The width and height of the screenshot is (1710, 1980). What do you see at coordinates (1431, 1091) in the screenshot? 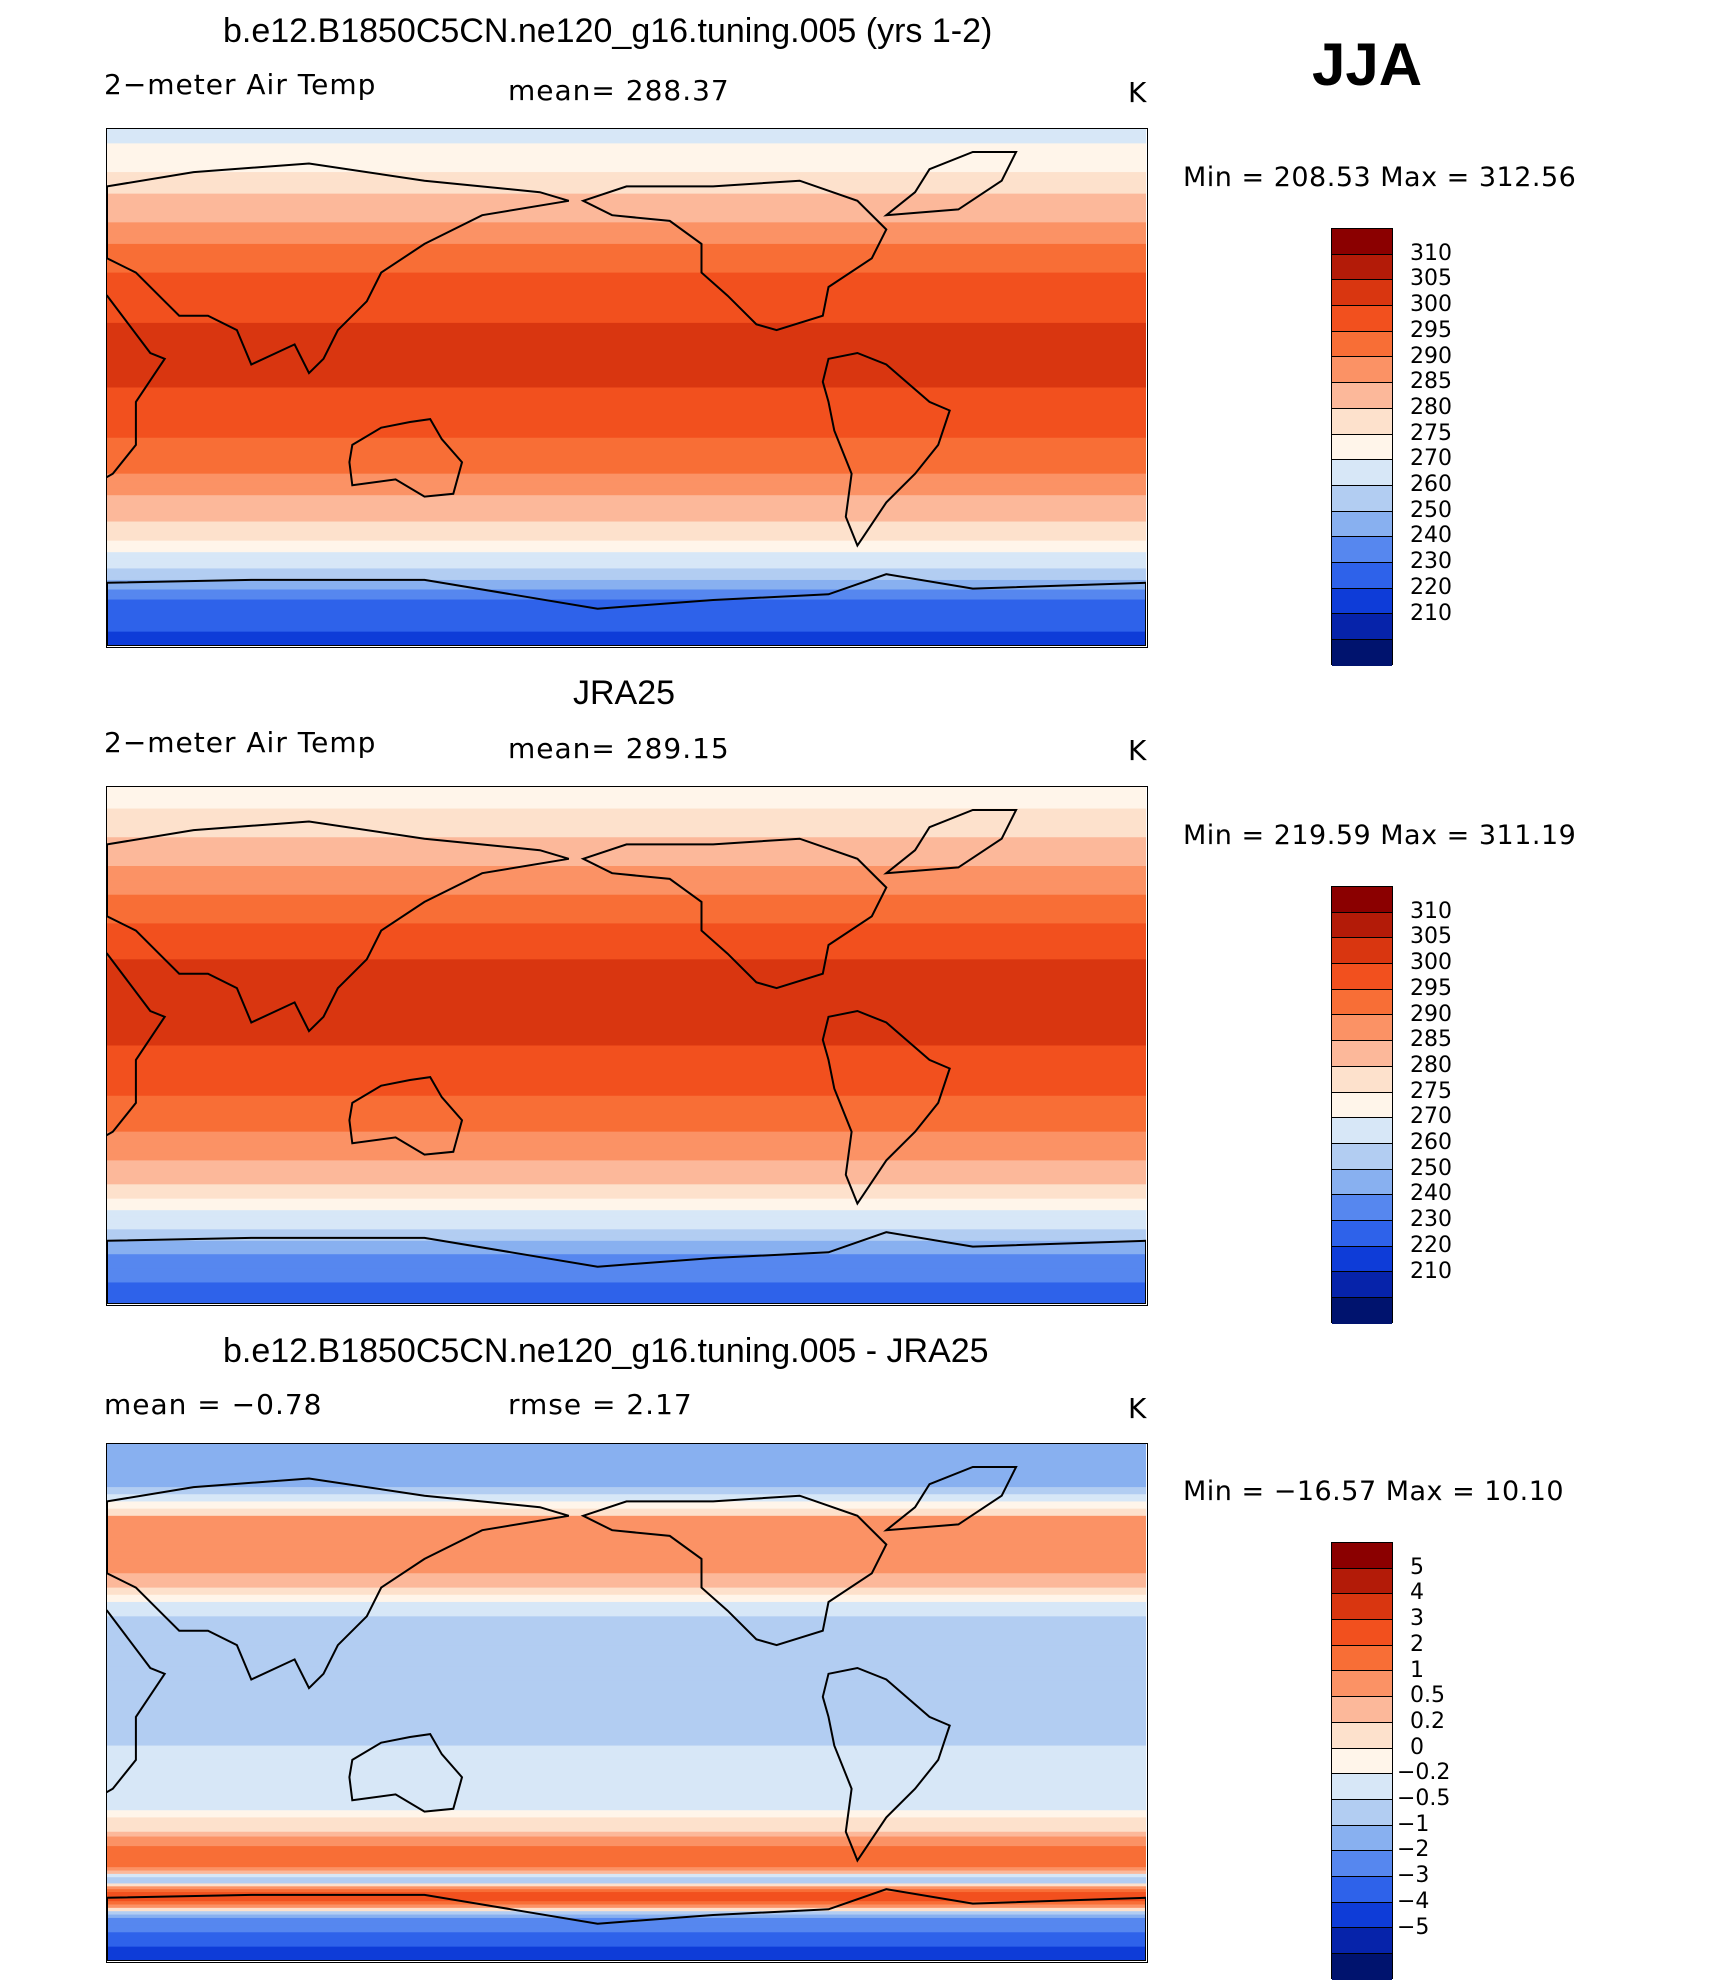
I see `colorbar-tick-label: 275` at bounding box center [1431, 1091].